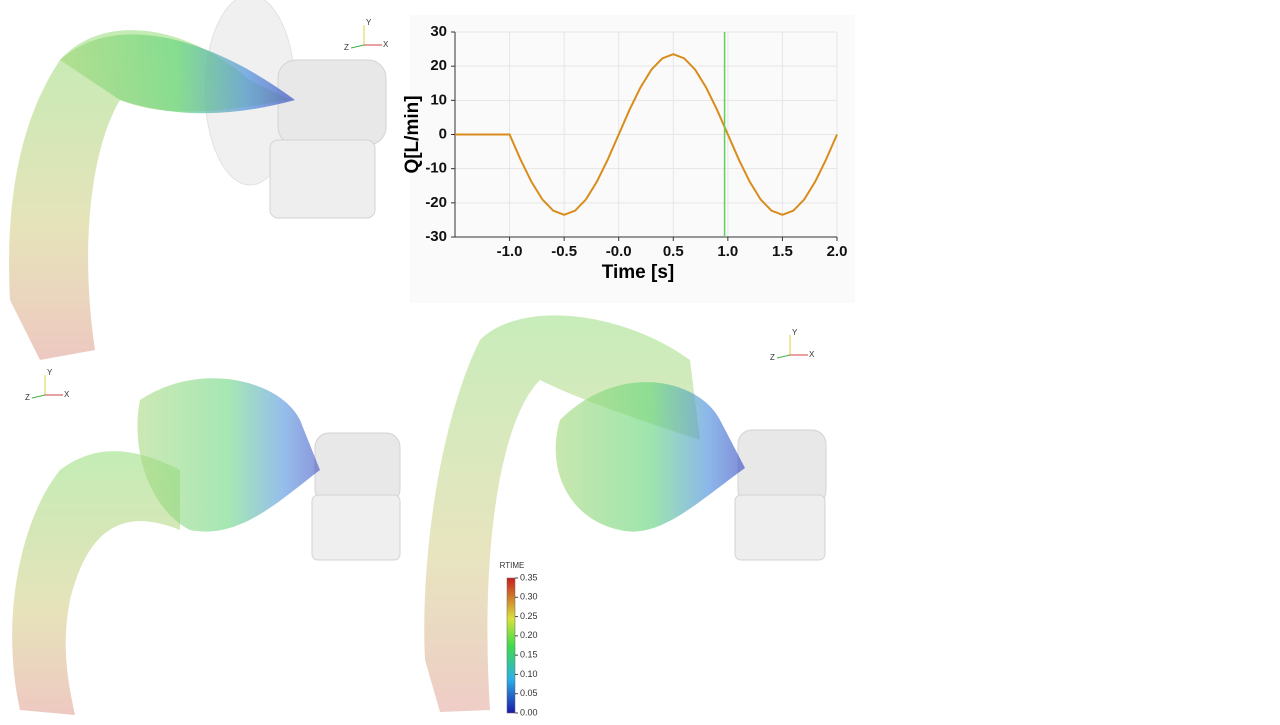 The width and height of the screenshot is (1280, 725). I want to click on colorbar, so click(511, 645).